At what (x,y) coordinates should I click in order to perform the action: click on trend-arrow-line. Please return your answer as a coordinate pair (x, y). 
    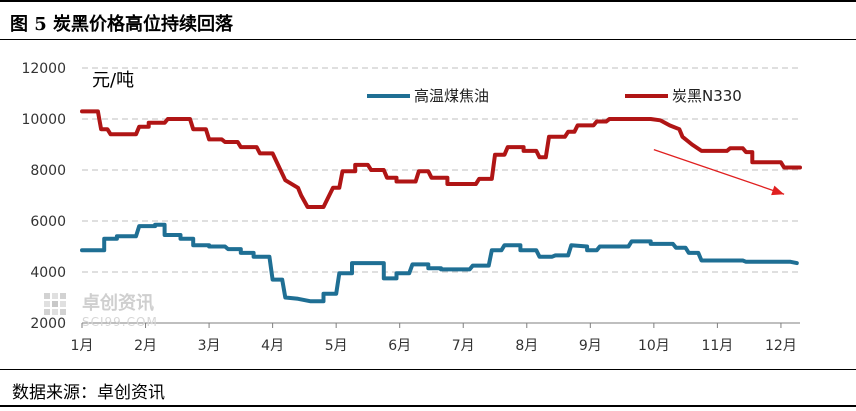
    Looking at the image, I should click on (719, 171).